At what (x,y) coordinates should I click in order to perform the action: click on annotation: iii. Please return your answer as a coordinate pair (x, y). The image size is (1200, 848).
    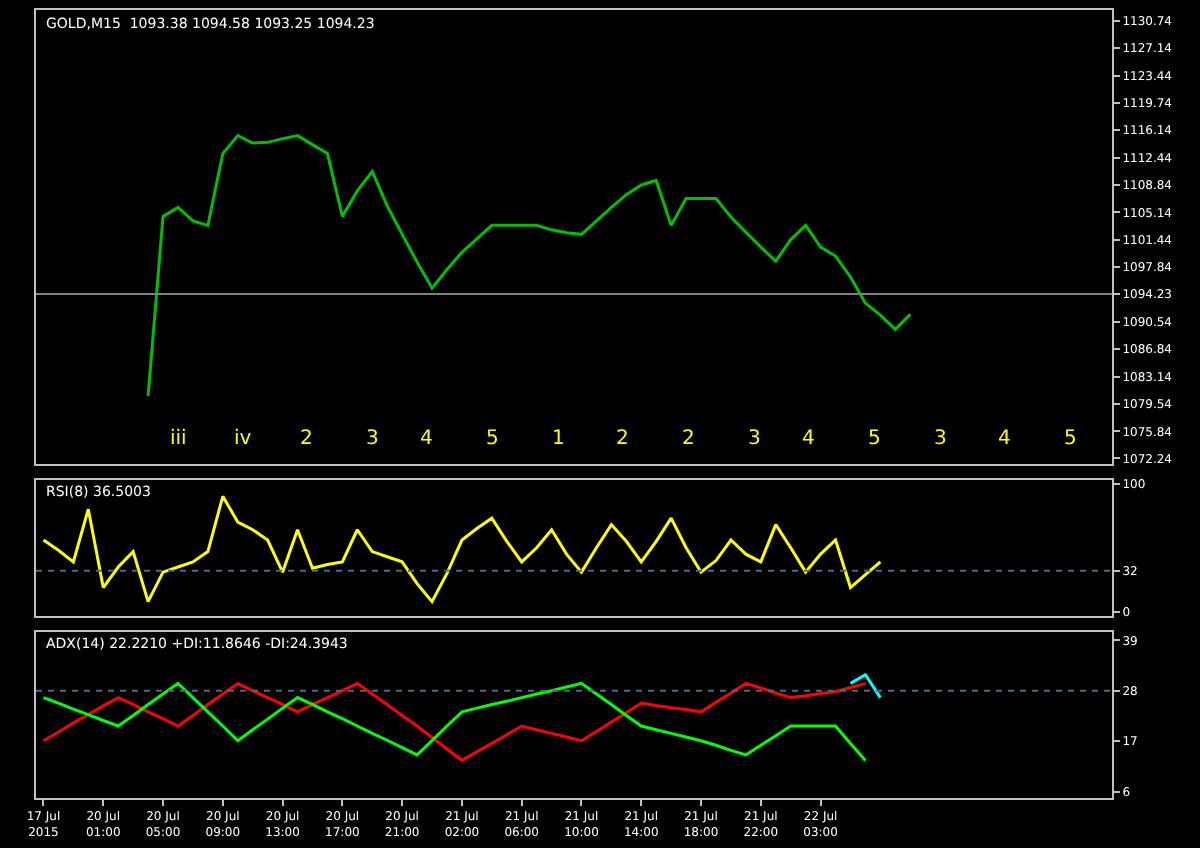
    Looking at the image, I should click on (178, 439).